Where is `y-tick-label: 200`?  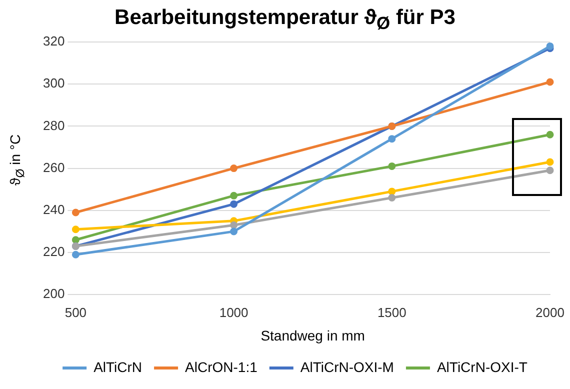 y-tick-label: 200 is located at coordinates (53, 294).